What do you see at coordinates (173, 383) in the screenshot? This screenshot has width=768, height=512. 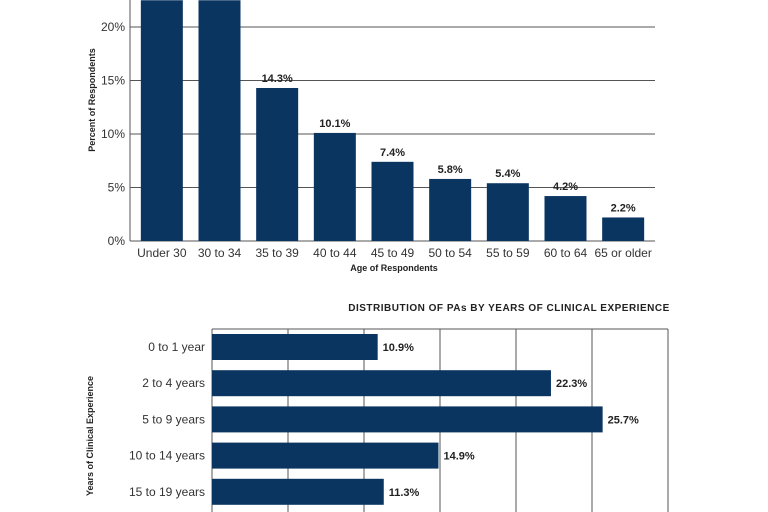 I see `y-tick-label: 2 to 4 years` at bounding box center [173, 383].